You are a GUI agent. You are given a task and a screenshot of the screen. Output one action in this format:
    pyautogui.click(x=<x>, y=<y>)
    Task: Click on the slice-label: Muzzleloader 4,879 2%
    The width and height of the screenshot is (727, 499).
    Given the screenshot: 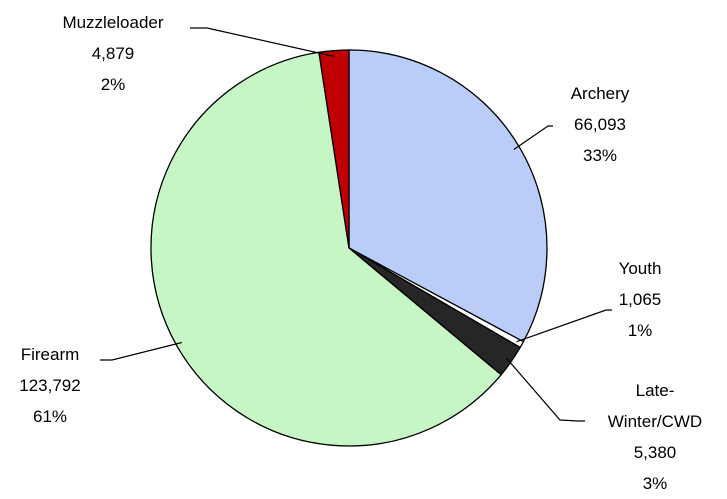 What is the action you would take?
    pyautogui.click(x=113, y=53)
    